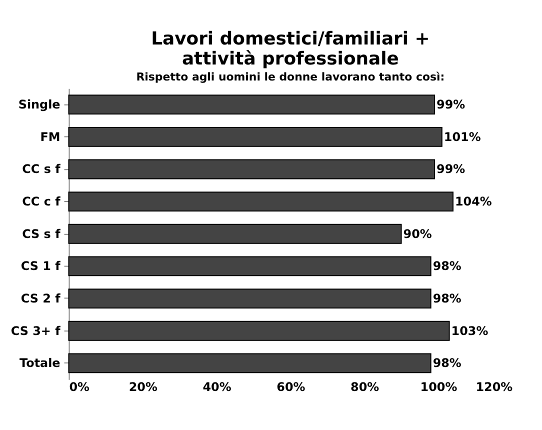 The height and width of the screenshot is (430, 542). I want to click on y-tick-label: CS 2 f, so click(41, 299).